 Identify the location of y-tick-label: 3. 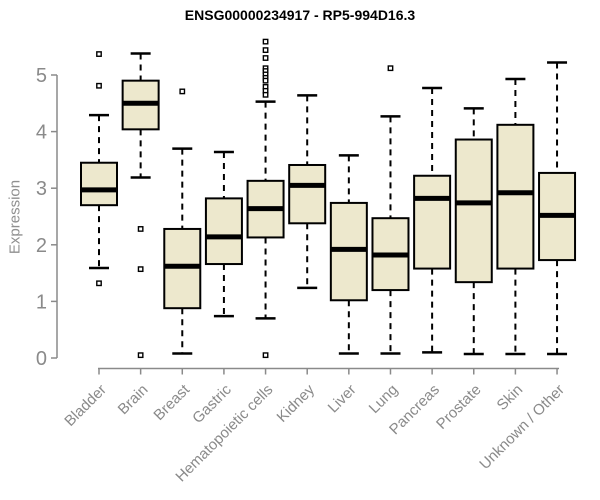
(41, 189).